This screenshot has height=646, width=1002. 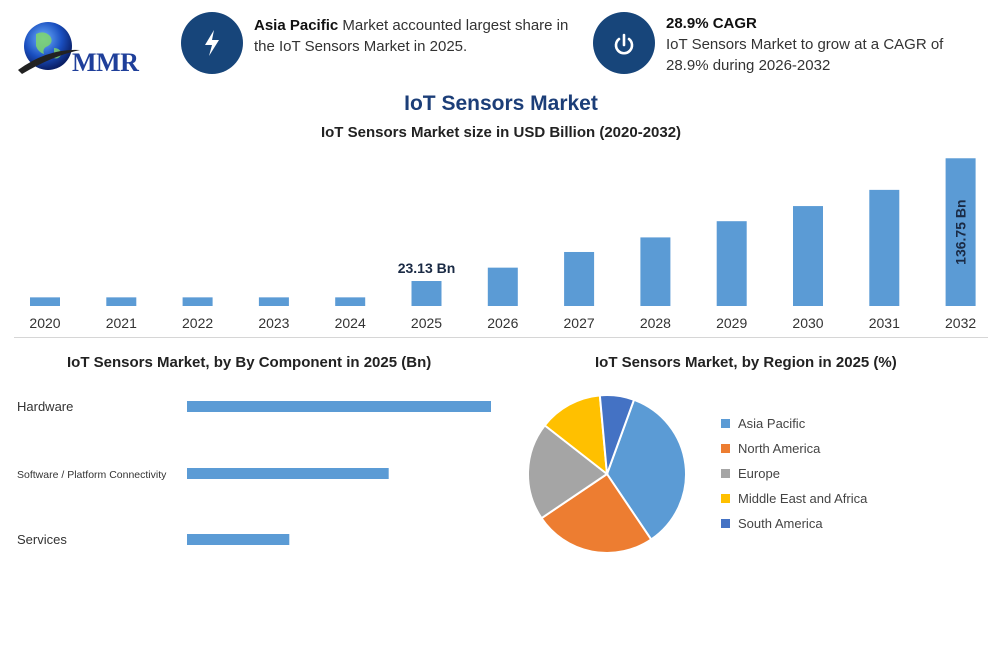 I want to click on bar-2026, so click(x=502, y=286).